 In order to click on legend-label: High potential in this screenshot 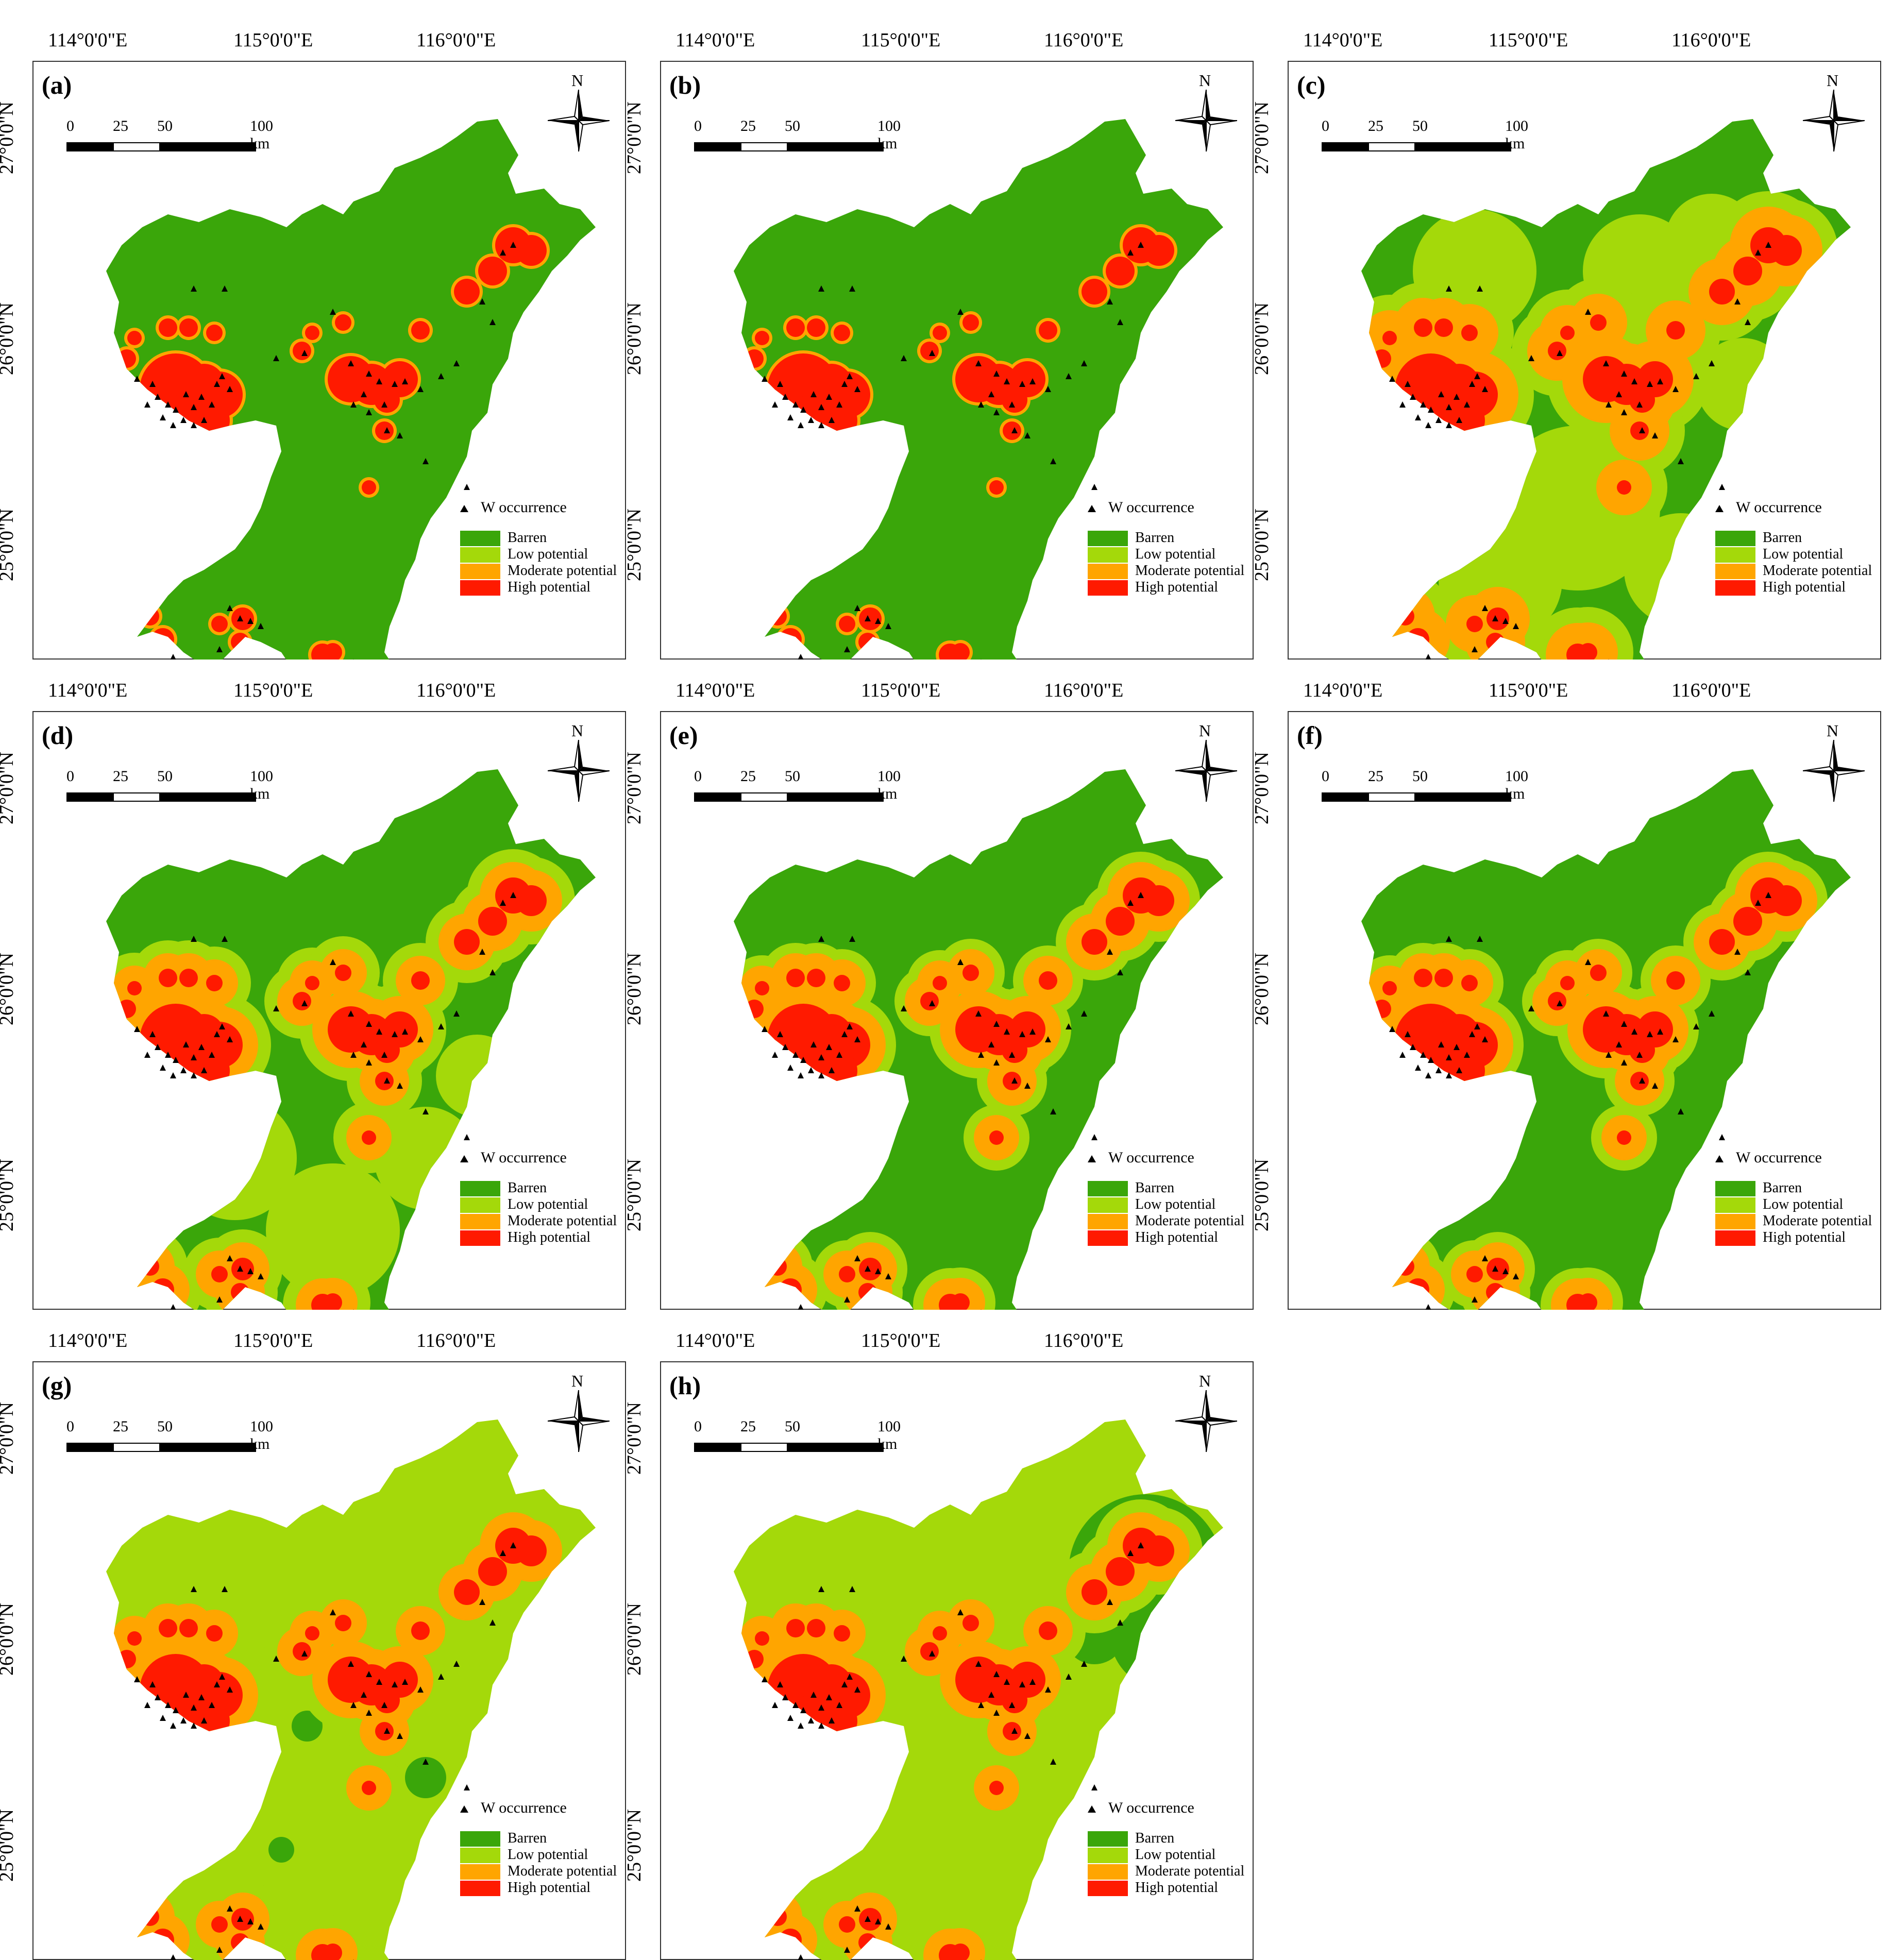, I will do `click(1176, 587)`.